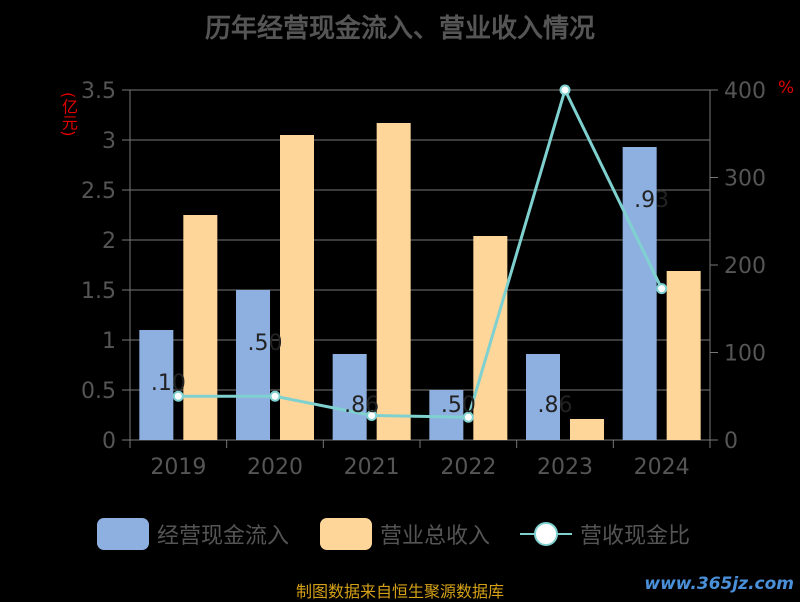  I want to click on y-left-tick-label: 2, so click(109, 241).